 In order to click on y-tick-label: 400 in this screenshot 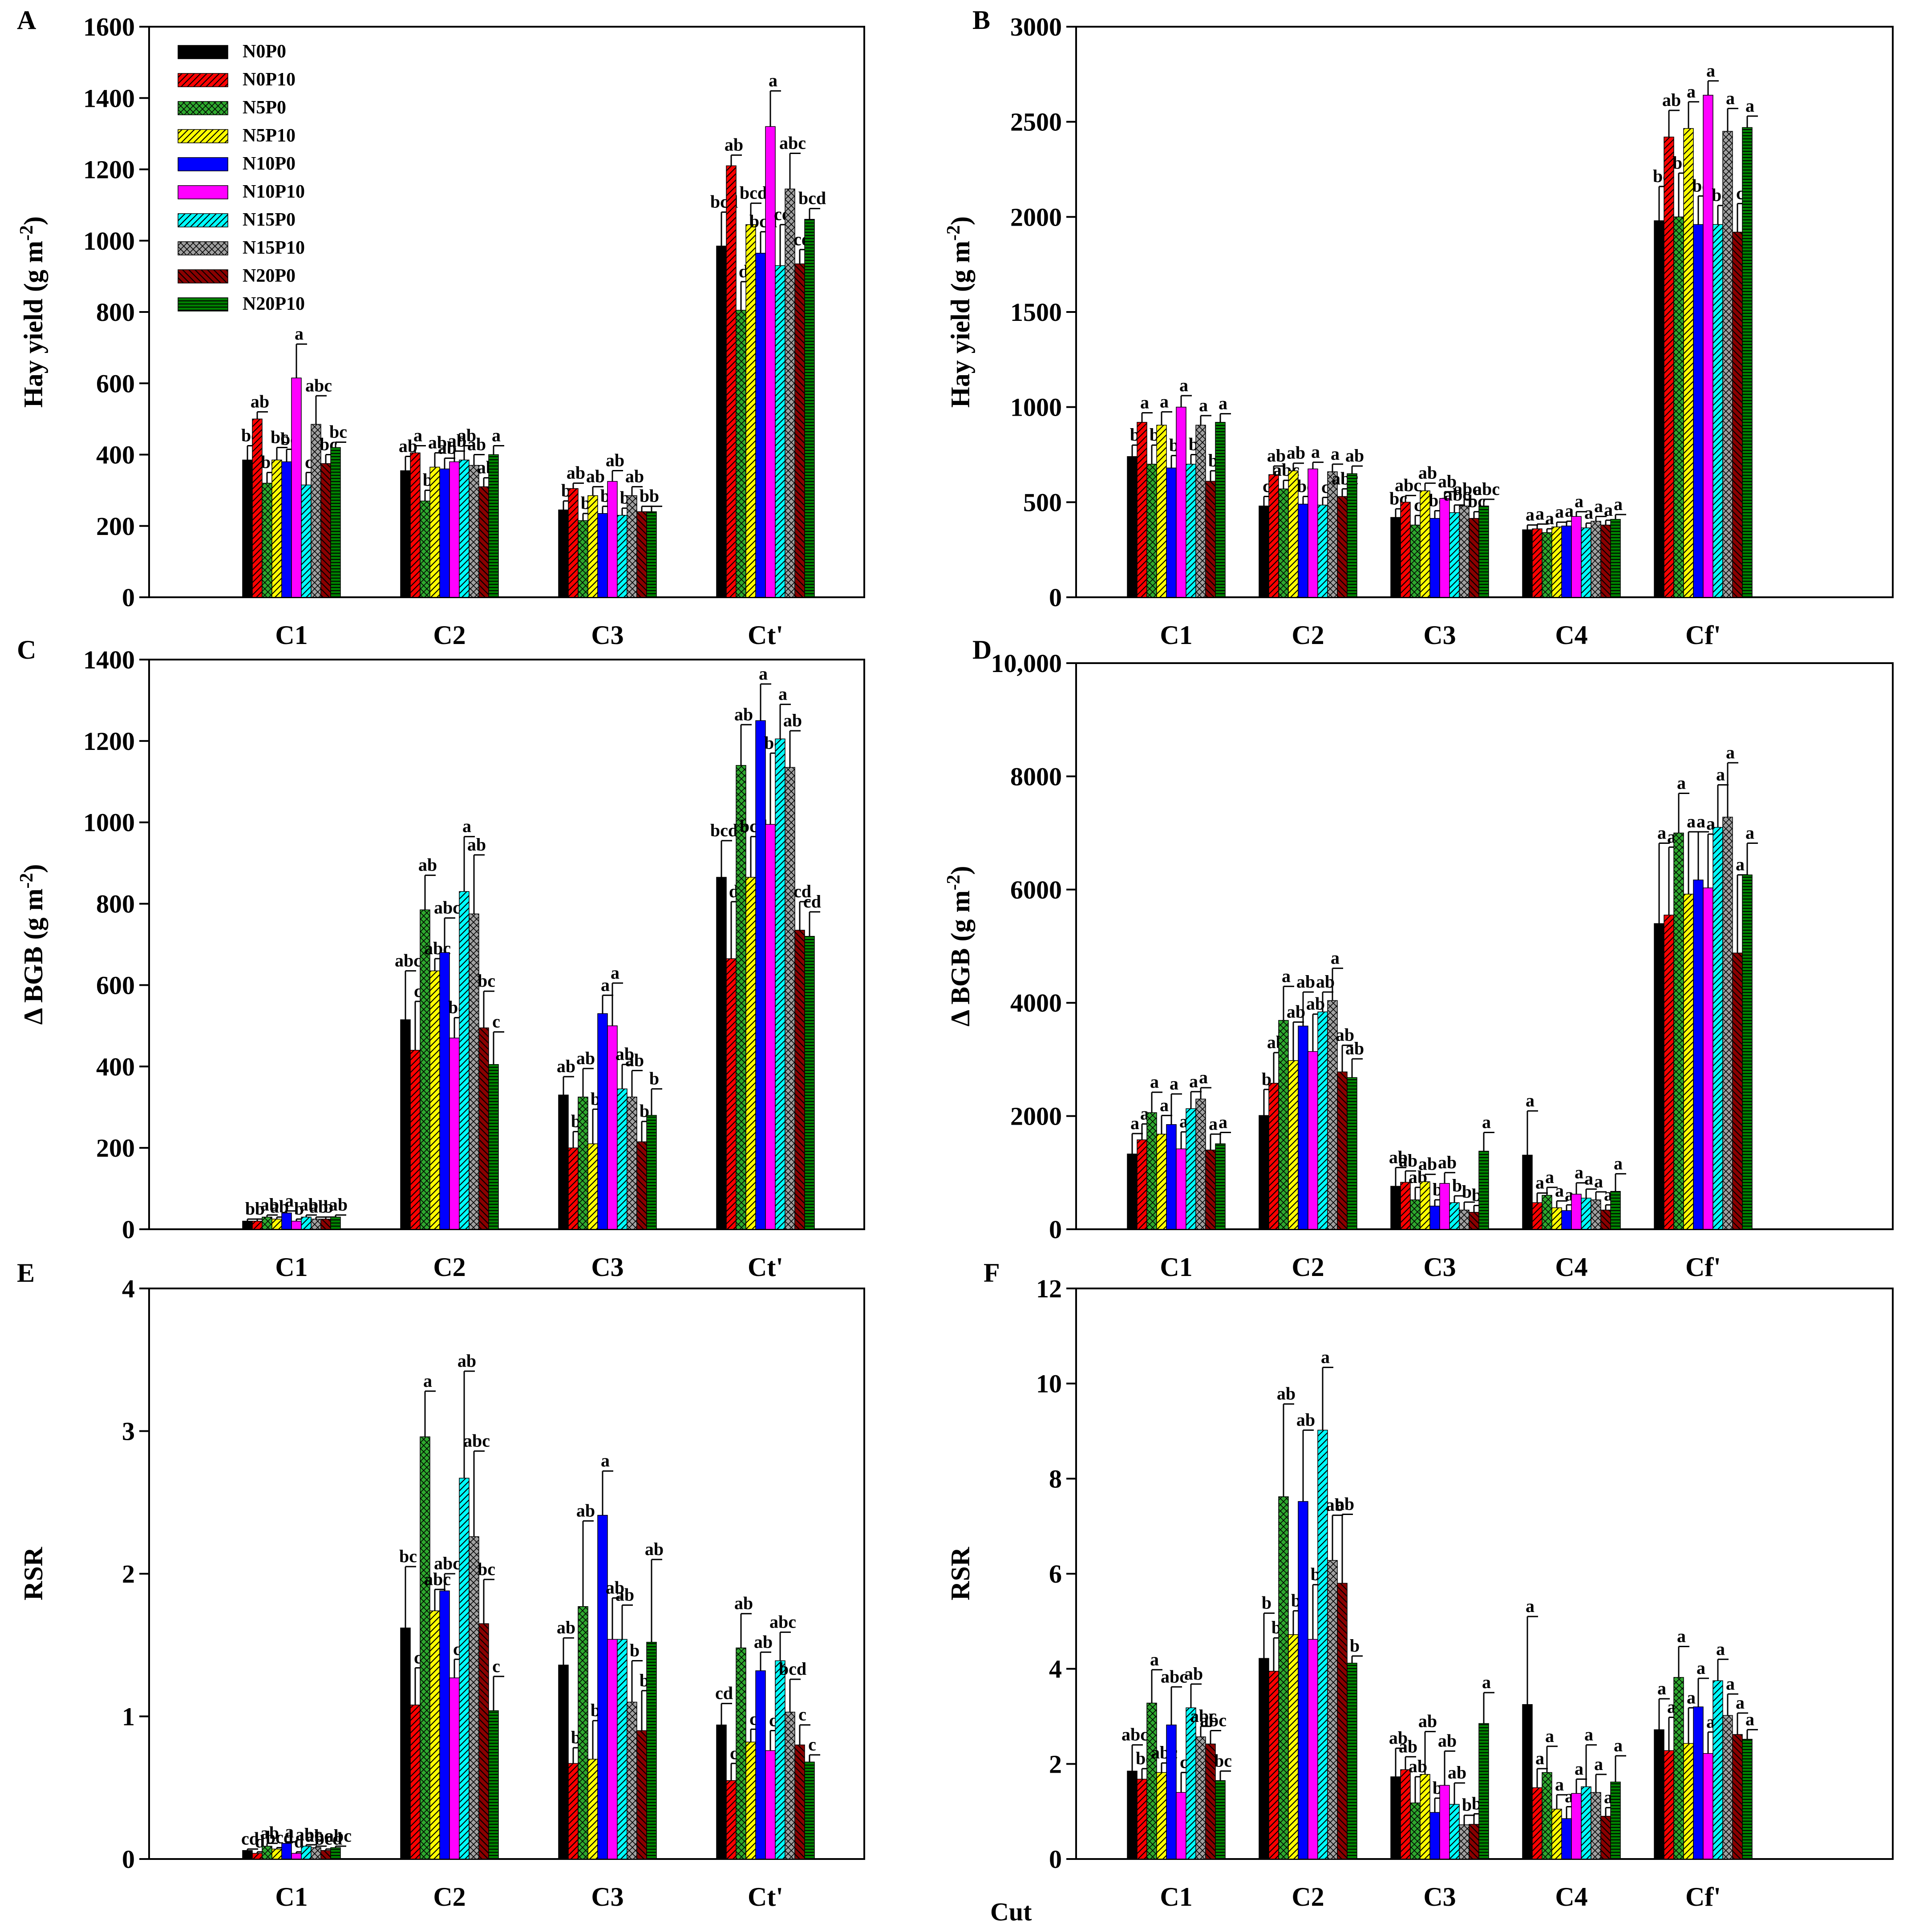, I will do `click(115, 1066)`.